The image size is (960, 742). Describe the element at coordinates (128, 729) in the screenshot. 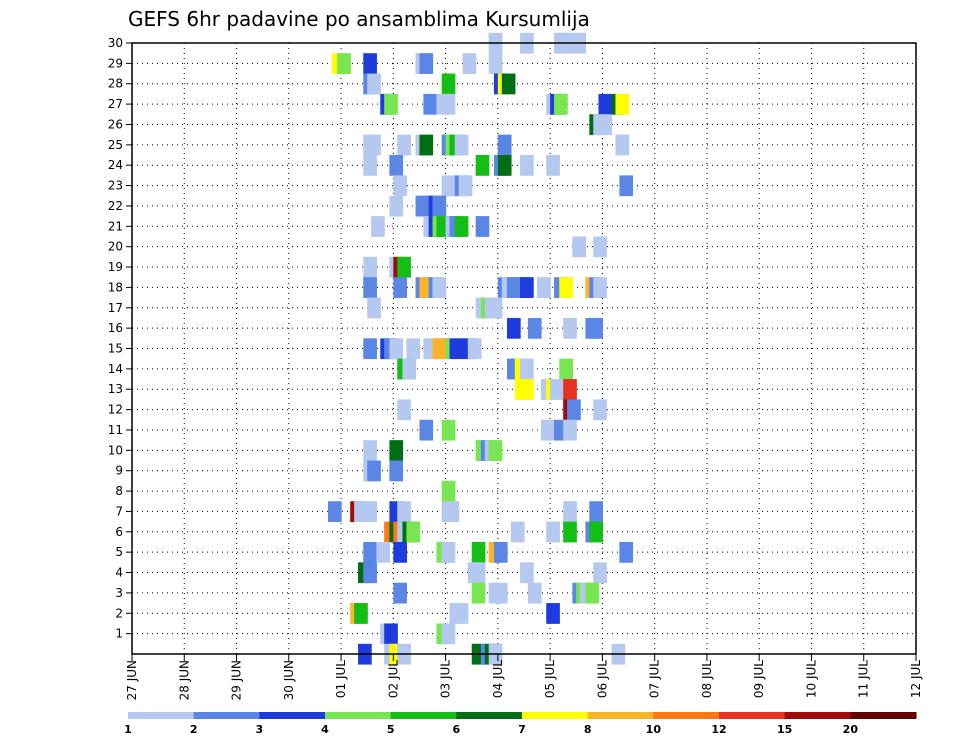

I see `legend-label: 1` at that location.